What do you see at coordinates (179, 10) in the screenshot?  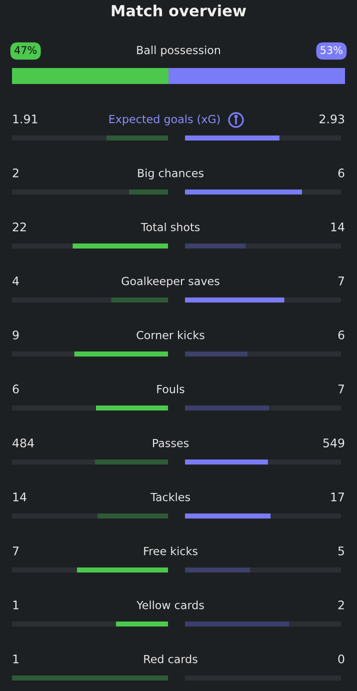 I see `text: Match overview` at bounding box center [179, 10].